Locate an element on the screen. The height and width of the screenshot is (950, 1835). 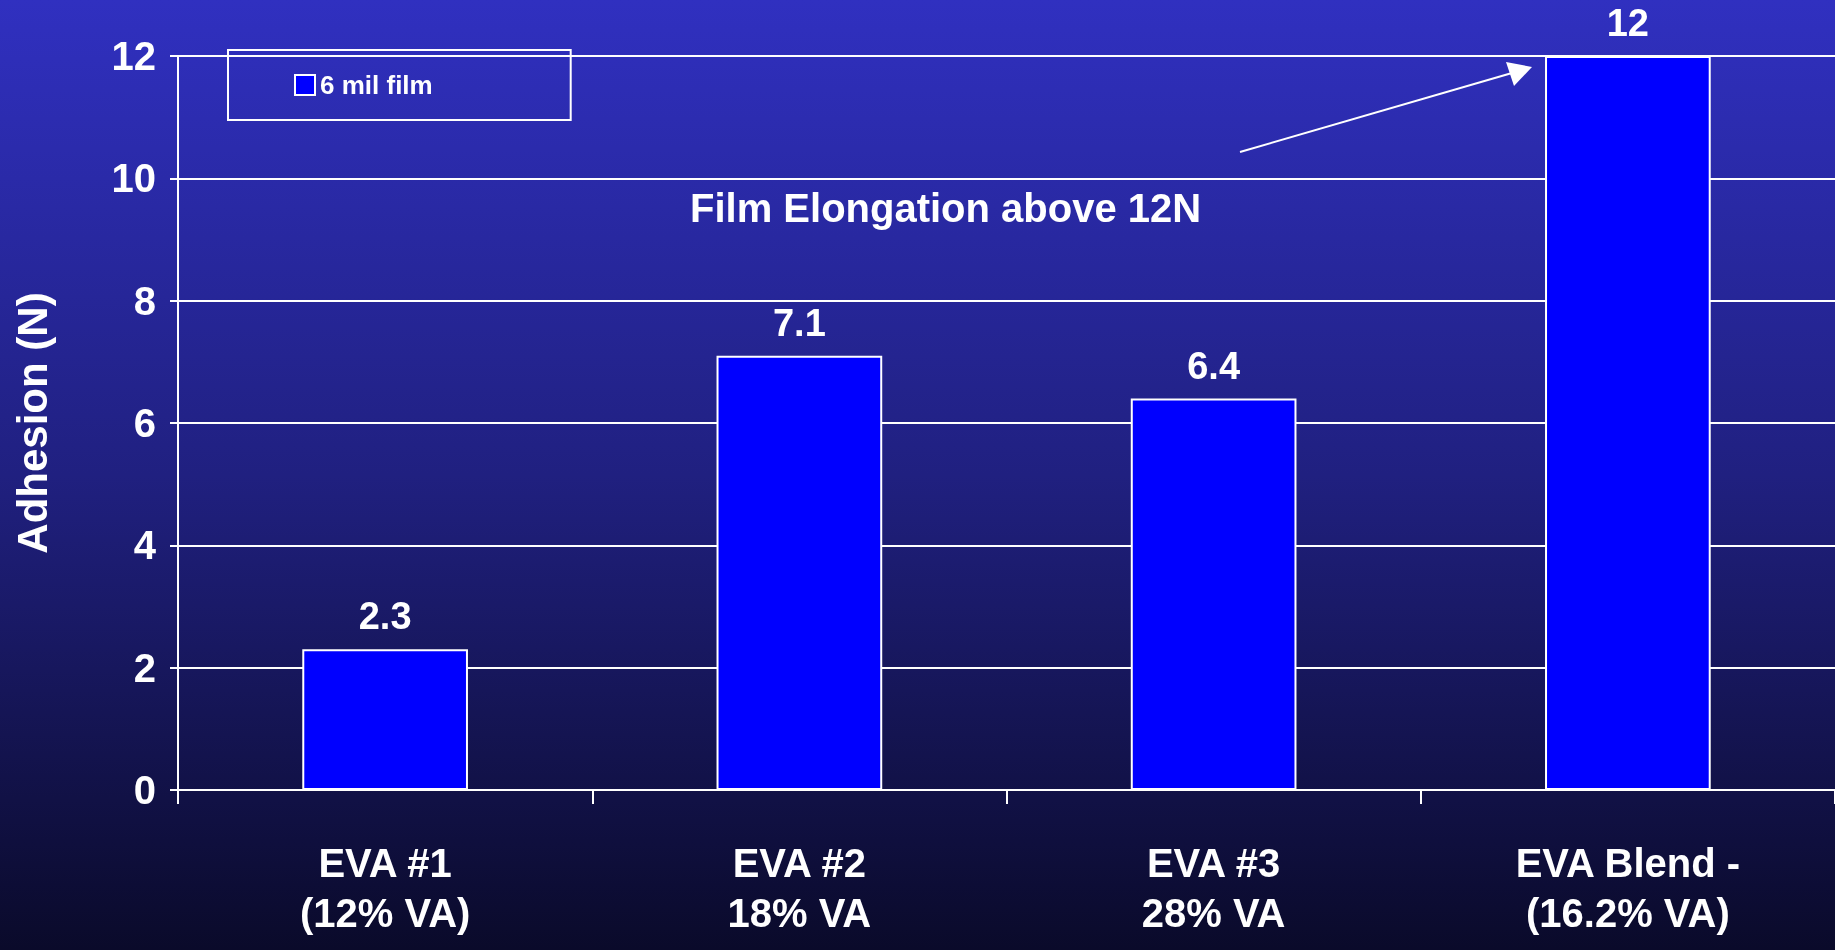
x-tick-label: EVA Blend - (16.2% VA) is located at coordinates (1628, 888).